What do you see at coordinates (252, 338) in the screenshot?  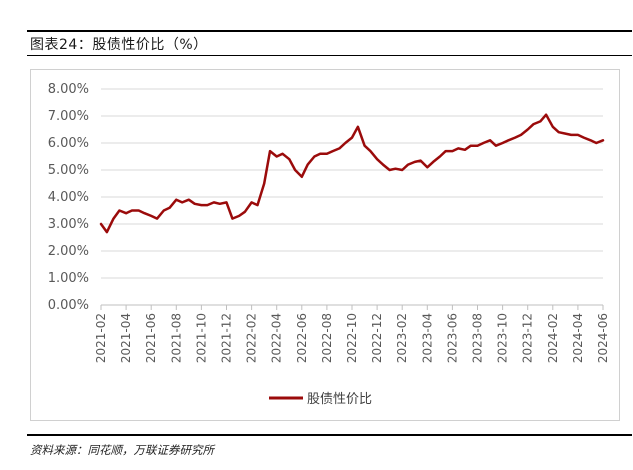 I see `x-tick-label: 2022-02` at bounding box center [252, 338].